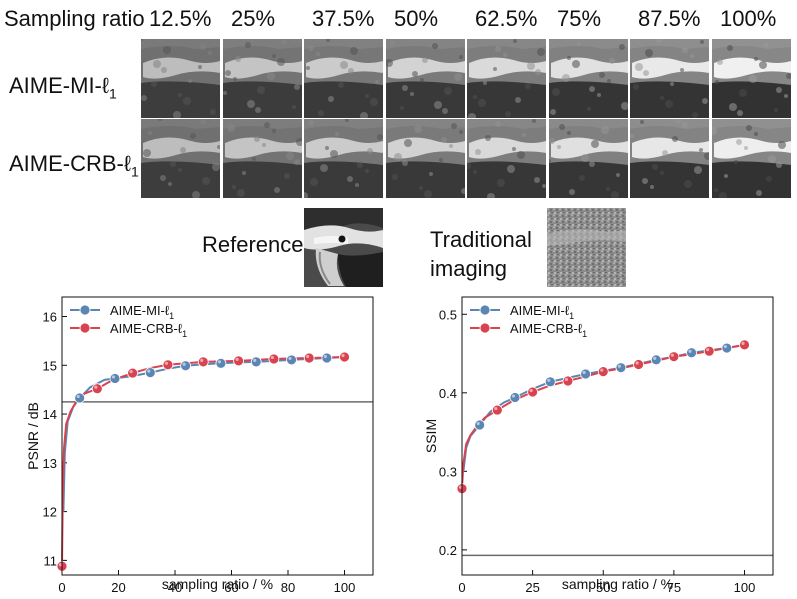 The width and height of the screenshot is (797, 599). What do you see at coordinates (542, 312) in the screenshot?
I see `ssim-legend-label-0: AIME-MI-ℓ1` at bounding box center [542, 312].